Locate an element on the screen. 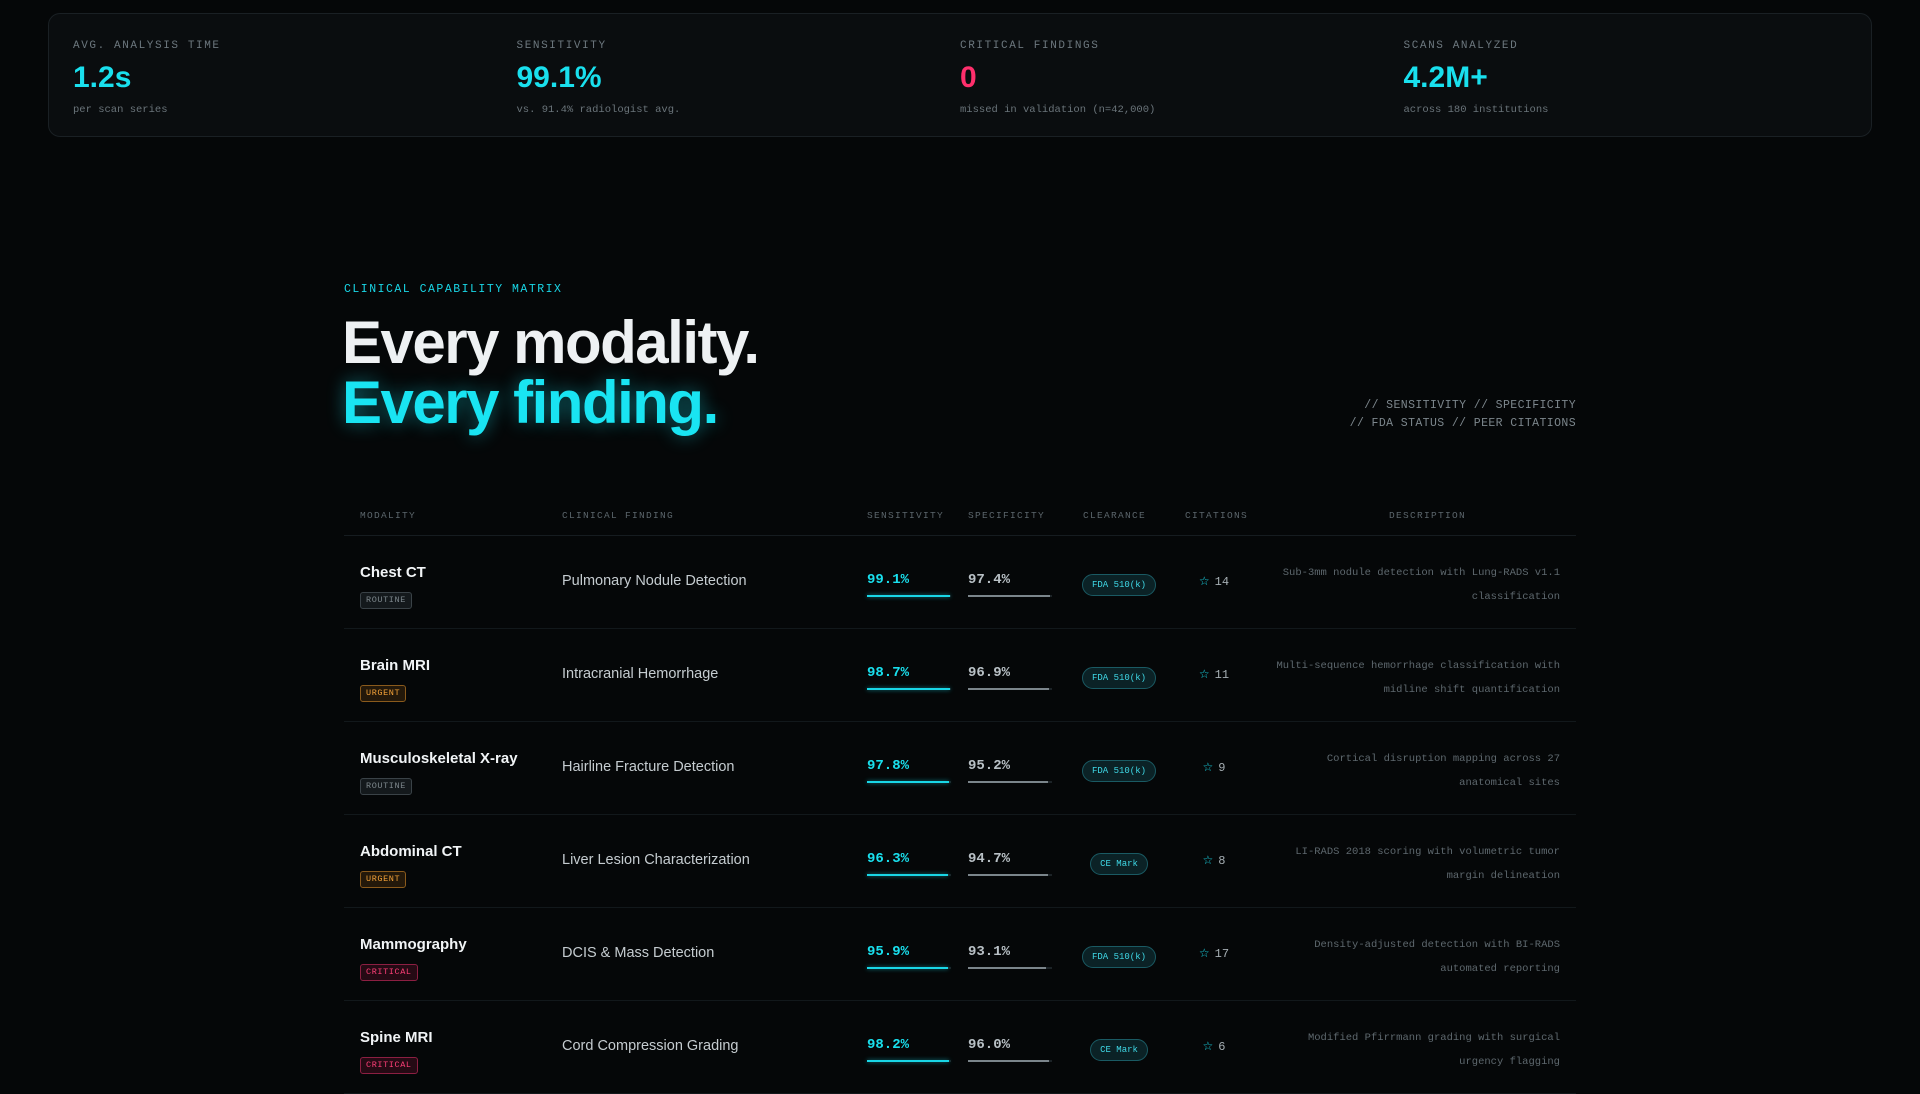 Image resolution: width=1920 pixels, height=1094 pixels. specificity-value: 95.2% is located at coordinates (989, 766).